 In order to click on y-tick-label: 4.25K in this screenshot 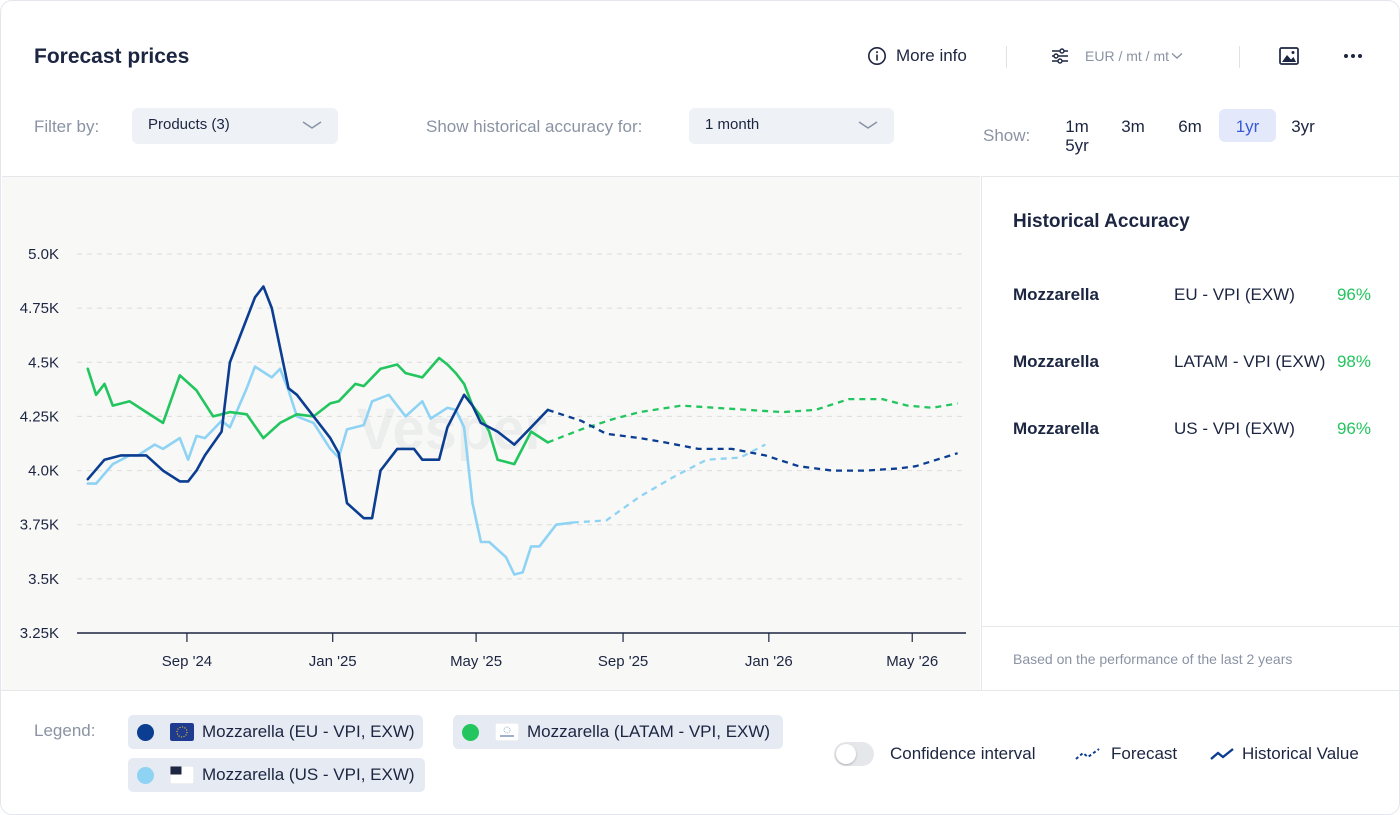, I will do `click(39, 416)`.